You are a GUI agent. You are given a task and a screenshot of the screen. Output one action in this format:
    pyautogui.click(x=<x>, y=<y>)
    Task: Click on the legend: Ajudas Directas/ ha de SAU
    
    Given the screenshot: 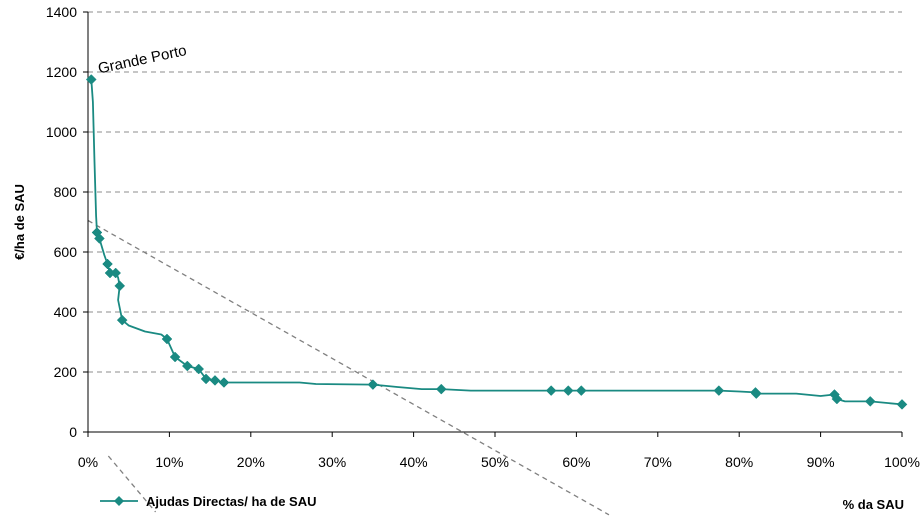 What is the action you would take?
    pyautogui.click(x=208, y=501)
    